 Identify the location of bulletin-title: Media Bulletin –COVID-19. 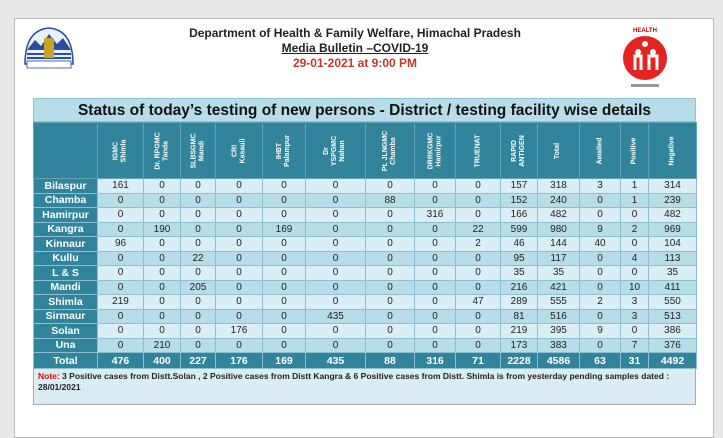
(355, 48).